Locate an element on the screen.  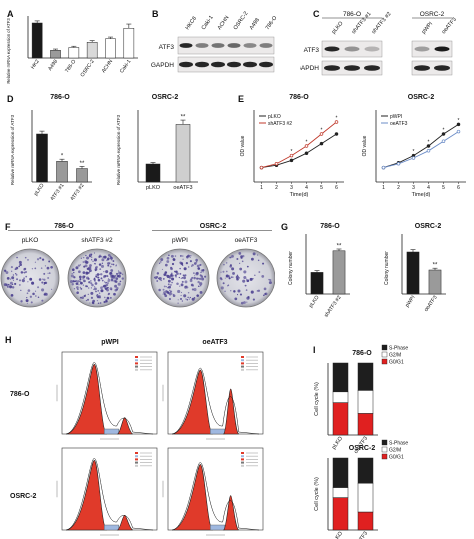
panel-i-osrc2-legend-swatch is located at coordinates (384, 442).